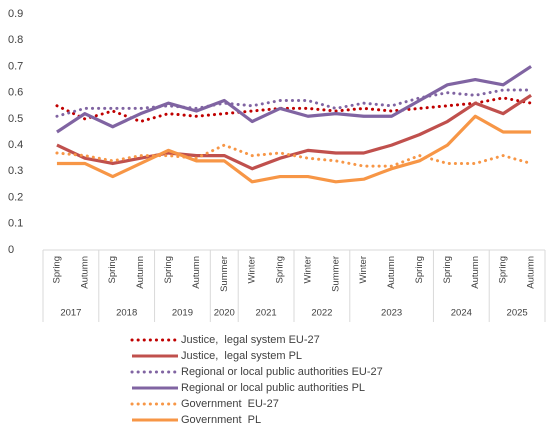 This screenshot has height=430, width=547. I want to click on y-tick-label: 0.5, so click(15, 119).